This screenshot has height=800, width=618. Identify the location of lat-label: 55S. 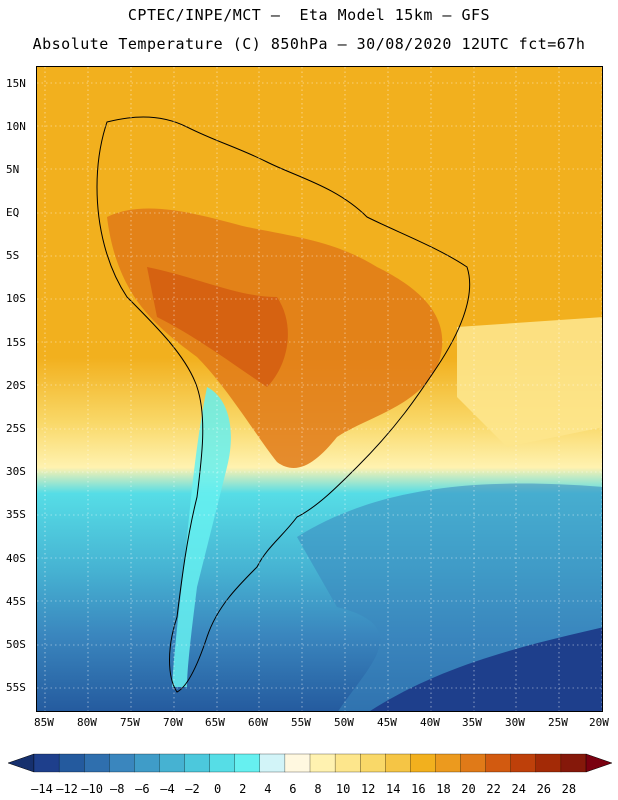
(16, 687).